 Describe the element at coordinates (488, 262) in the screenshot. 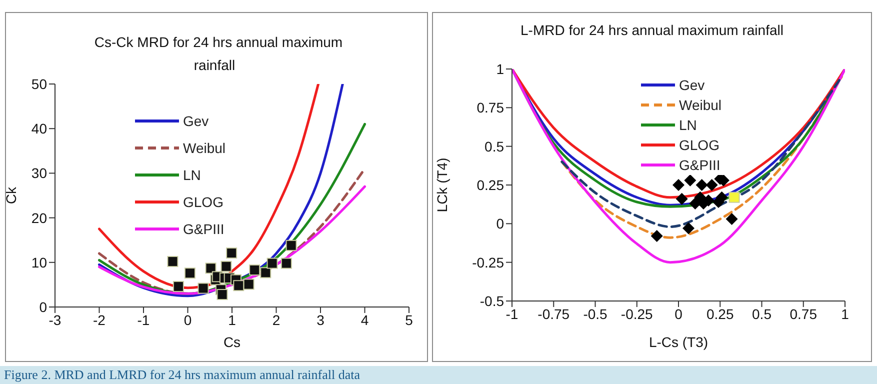

I see `y-tick-label: -0.25` at that location.